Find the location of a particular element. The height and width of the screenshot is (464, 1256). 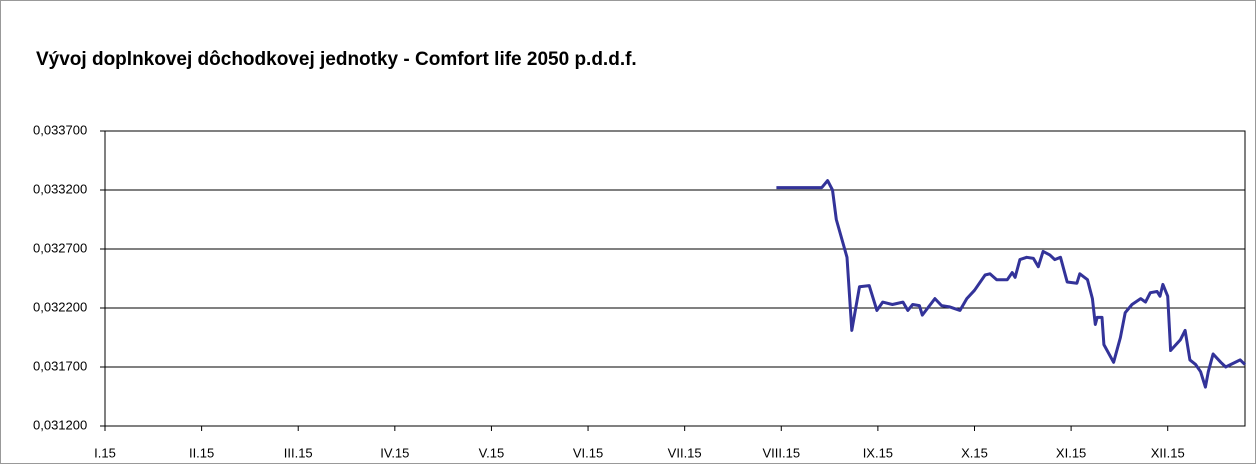

x-tick-label: XII.15 is located at coordinates (1168, 452).